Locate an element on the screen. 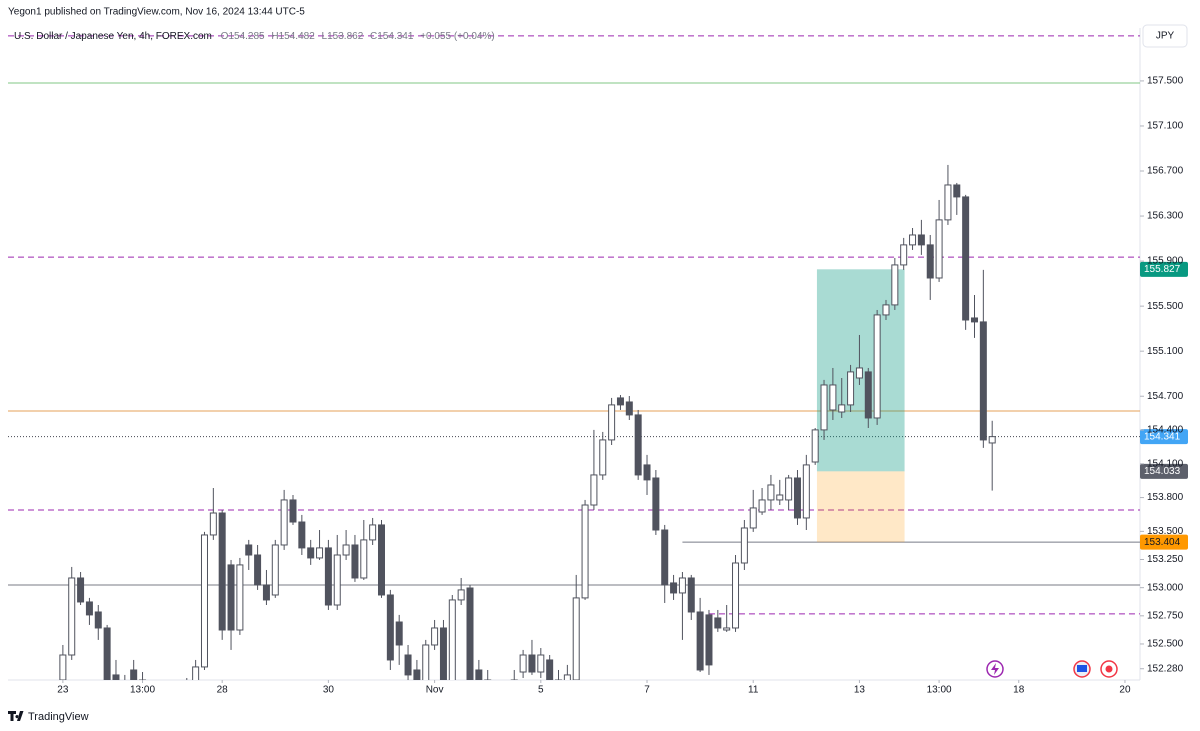 The width and height of the screenshot is (1200, 731). x-tick-label: 18 is located at coordinates (1019, 690).